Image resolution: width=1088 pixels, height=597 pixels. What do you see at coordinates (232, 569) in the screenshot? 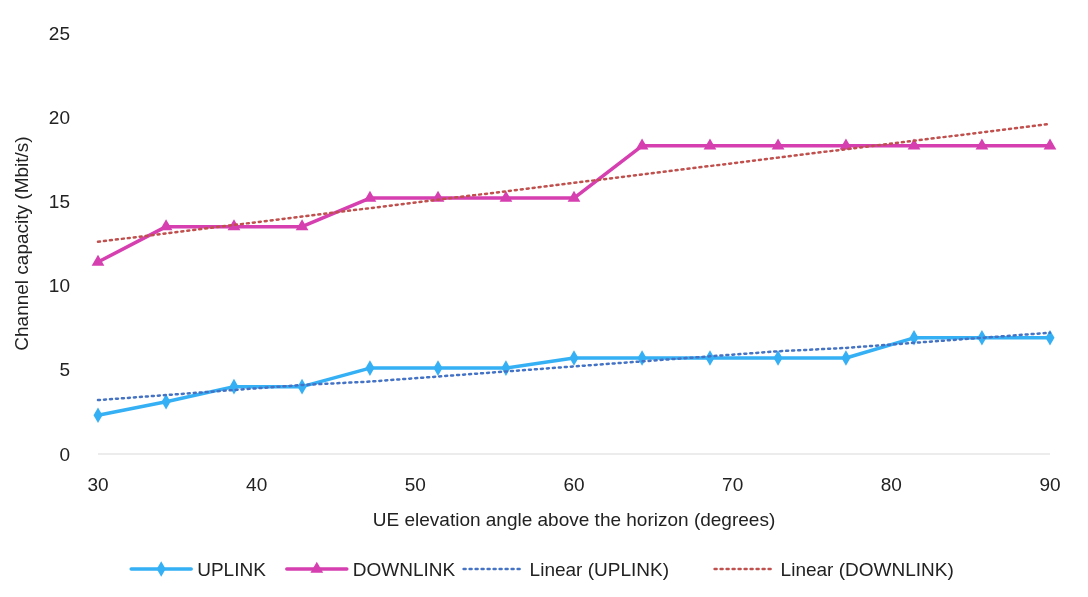
I see `legend-label: UPLINK` at bounding box center [232, 569].